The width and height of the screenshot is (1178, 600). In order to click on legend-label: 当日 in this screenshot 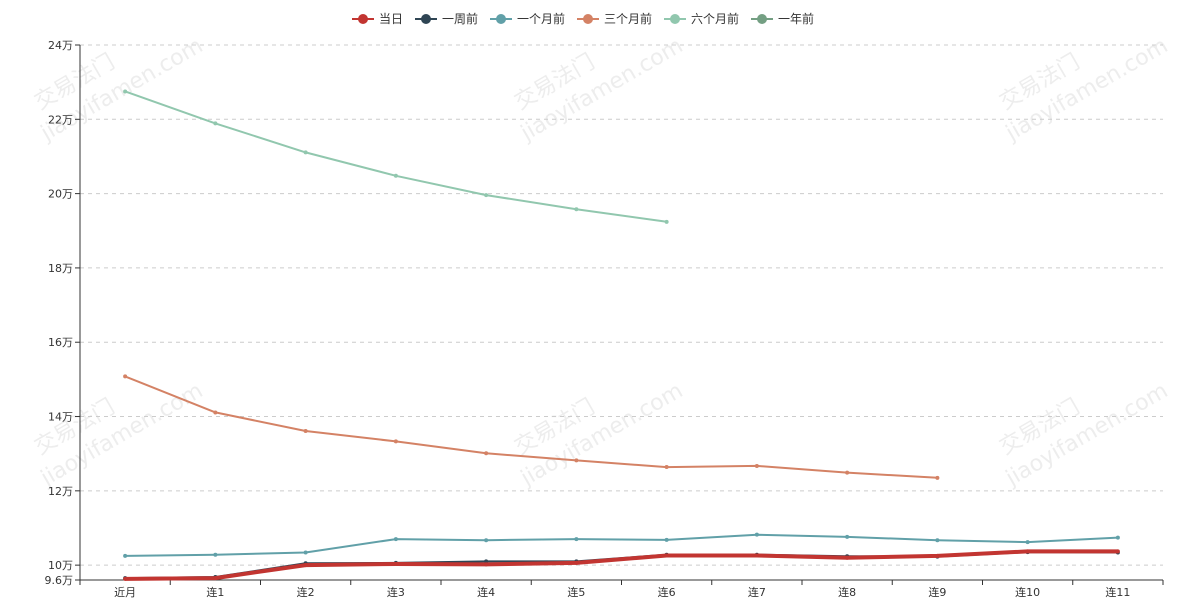, I will do `click(391, 19)`.